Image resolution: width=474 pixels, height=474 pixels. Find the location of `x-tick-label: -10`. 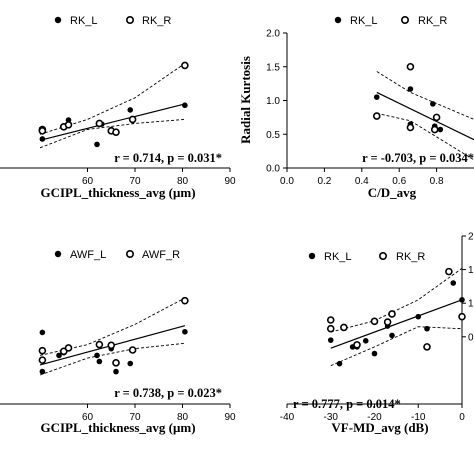

x-tick-label: -10 is located at coordinates (418, 417).